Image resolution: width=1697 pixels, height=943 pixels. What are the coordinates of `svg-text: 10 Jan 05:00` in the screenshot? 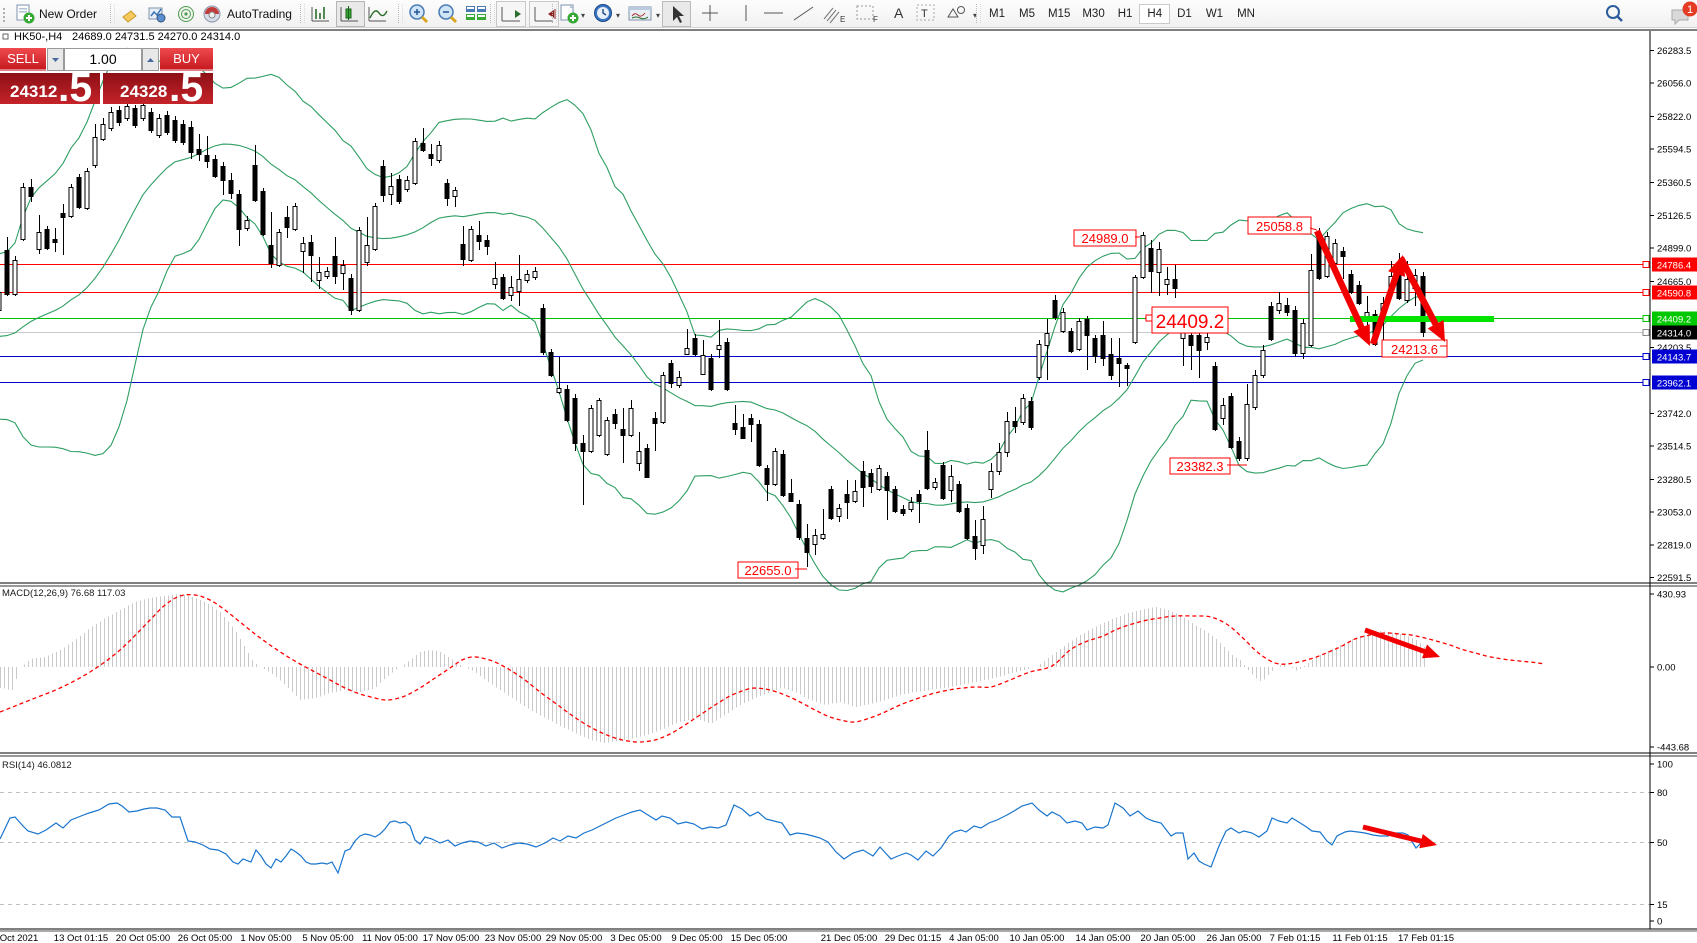 It's located at (1037, 938).